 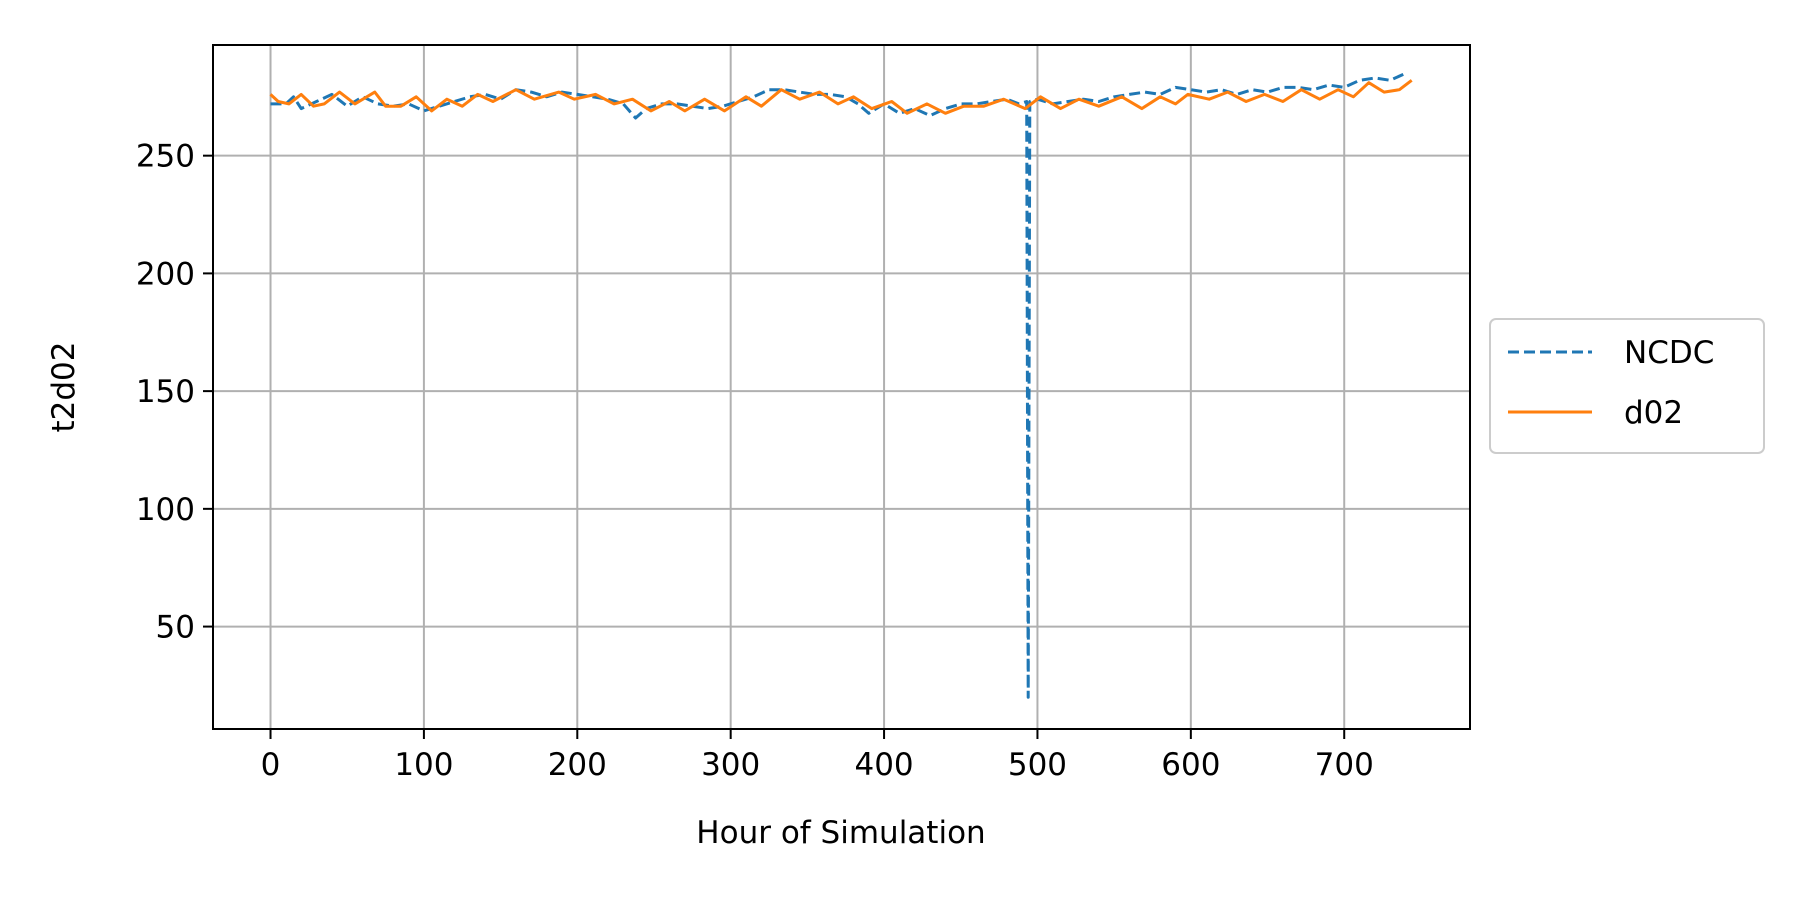 What do you see at coordinates (64, 386) in the screenshot?
I see `y-axis-title: t2d02` at bounding box center [64, 386].